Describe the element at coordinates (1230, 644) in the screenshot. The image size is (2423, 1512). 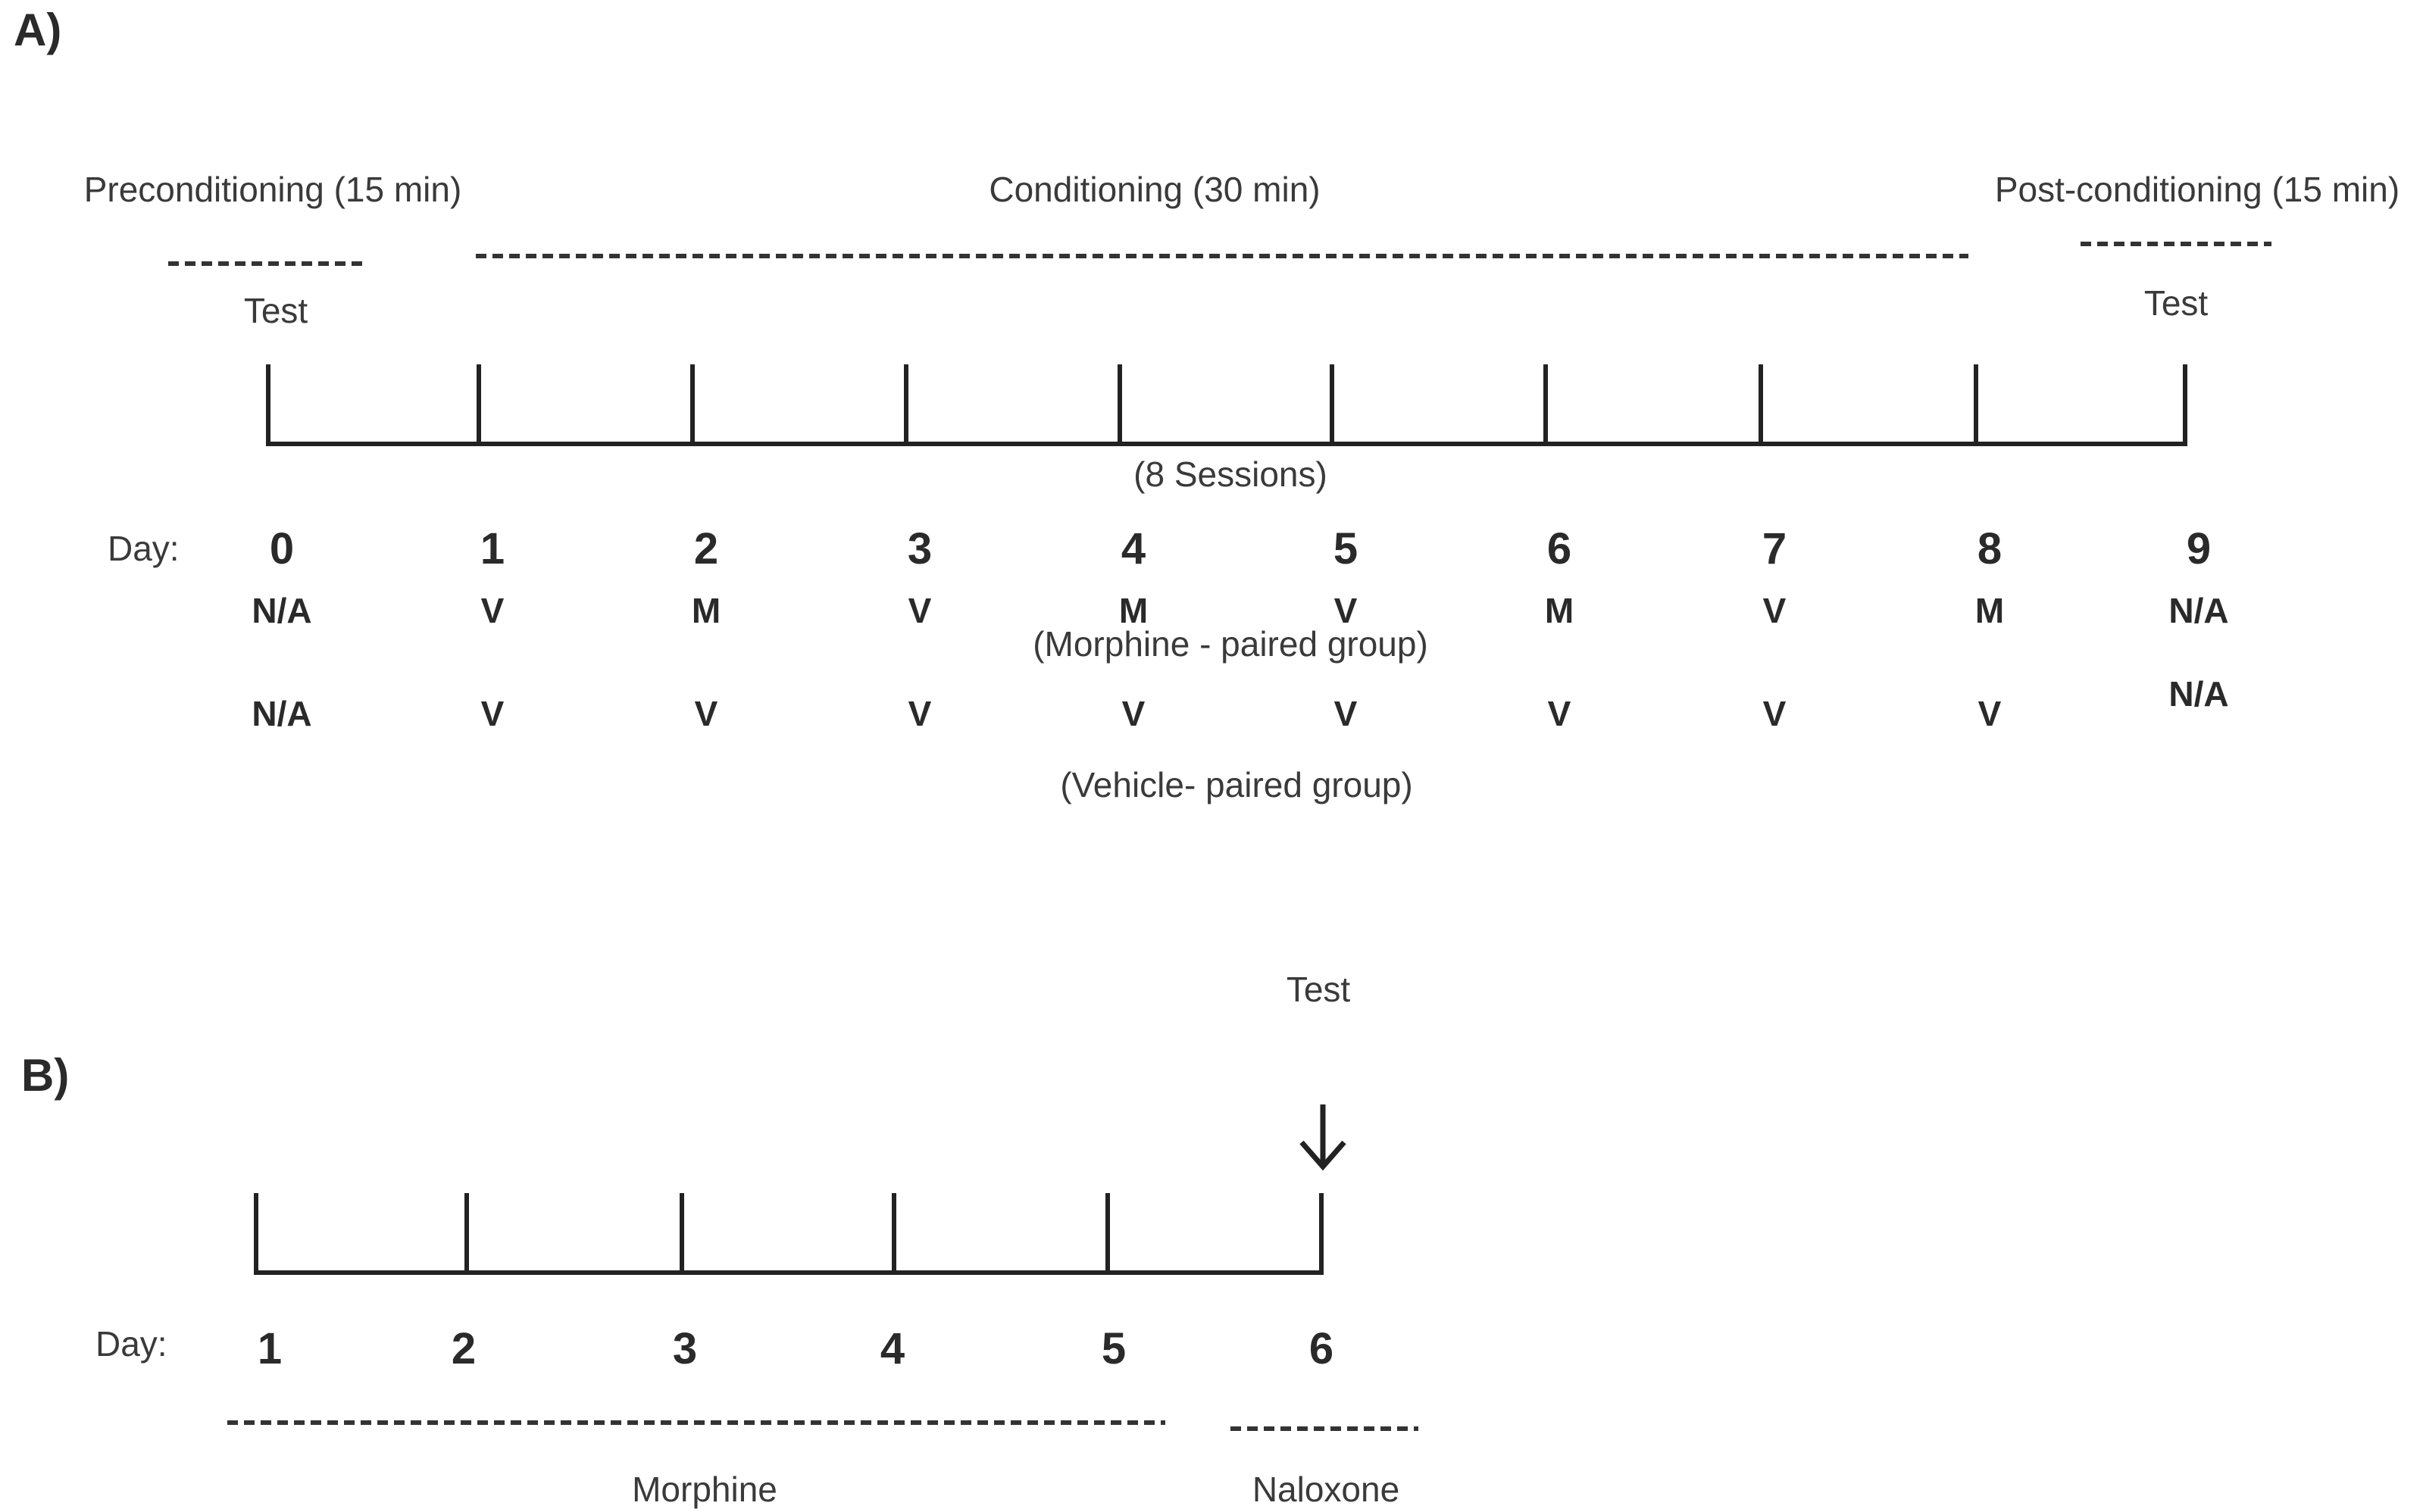
I see `morphine-group-label: (Morphine - paired group)` at that location.